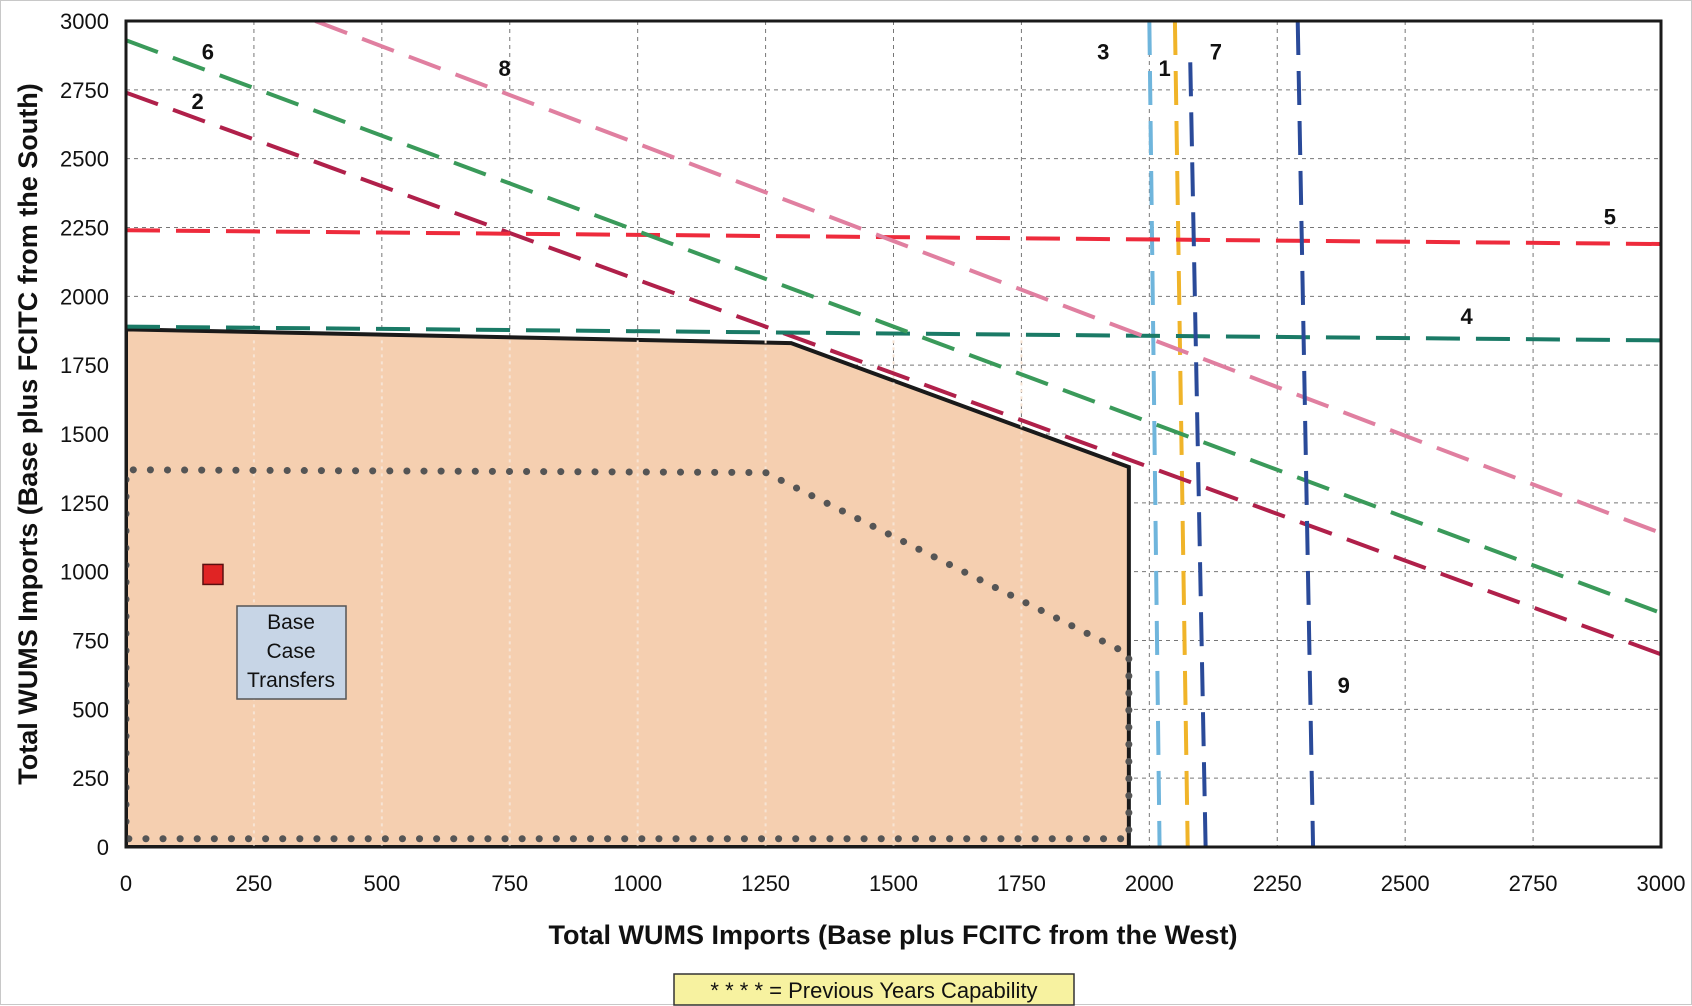 This screenshot has height=1006, width=1692. I want to click on x-tick-label-10: 2500, so click(1405, 883).